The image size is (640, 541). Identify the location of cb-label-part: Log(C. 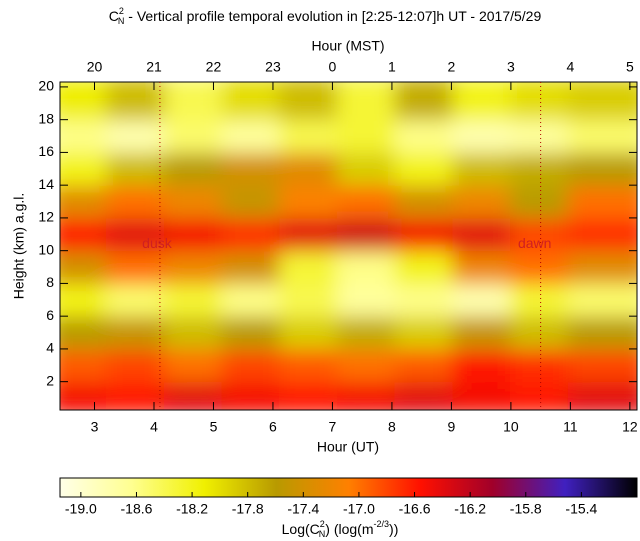
(301, 529).